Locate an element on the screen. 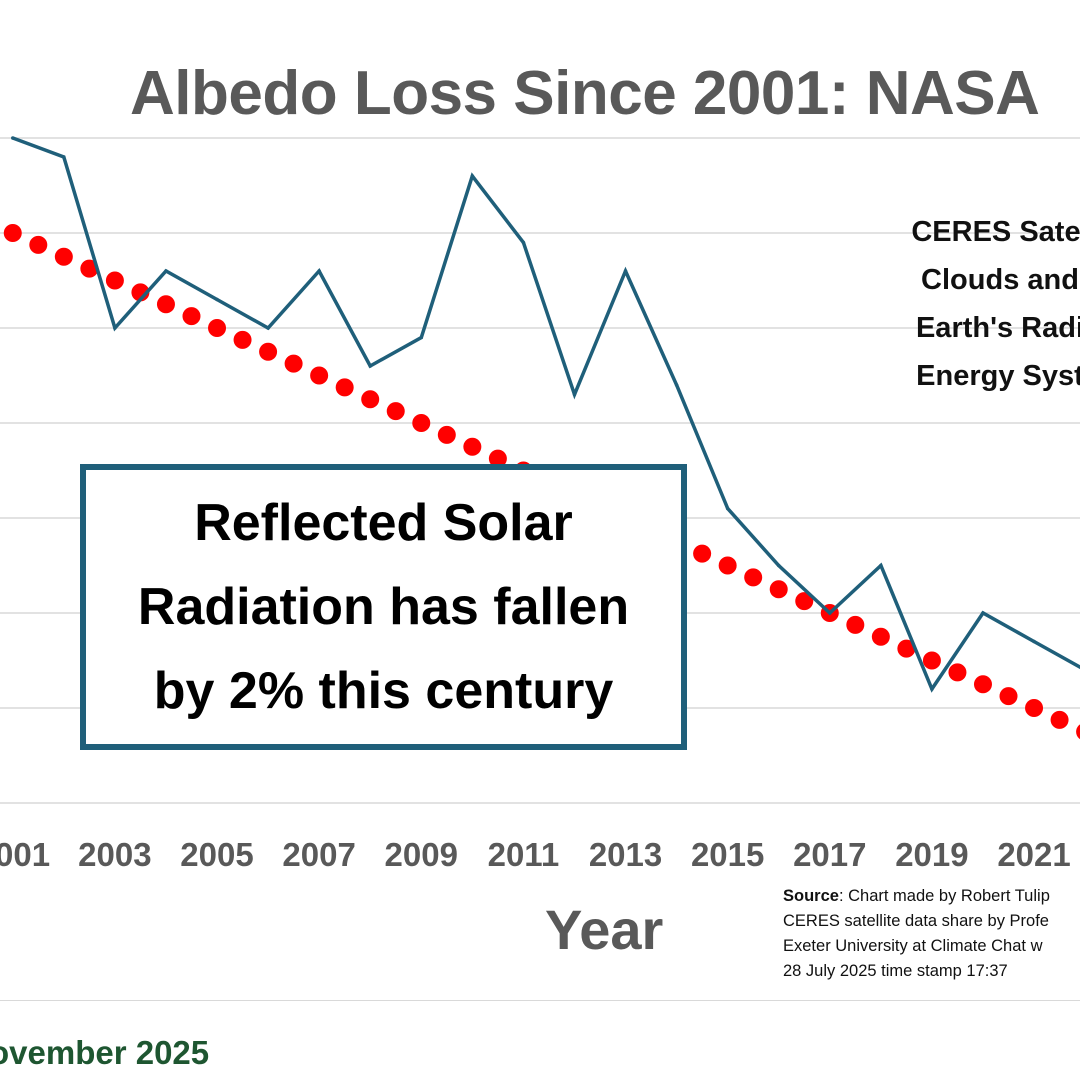  callout-line: Radiation has fallen is located at coordinates (383, 607).